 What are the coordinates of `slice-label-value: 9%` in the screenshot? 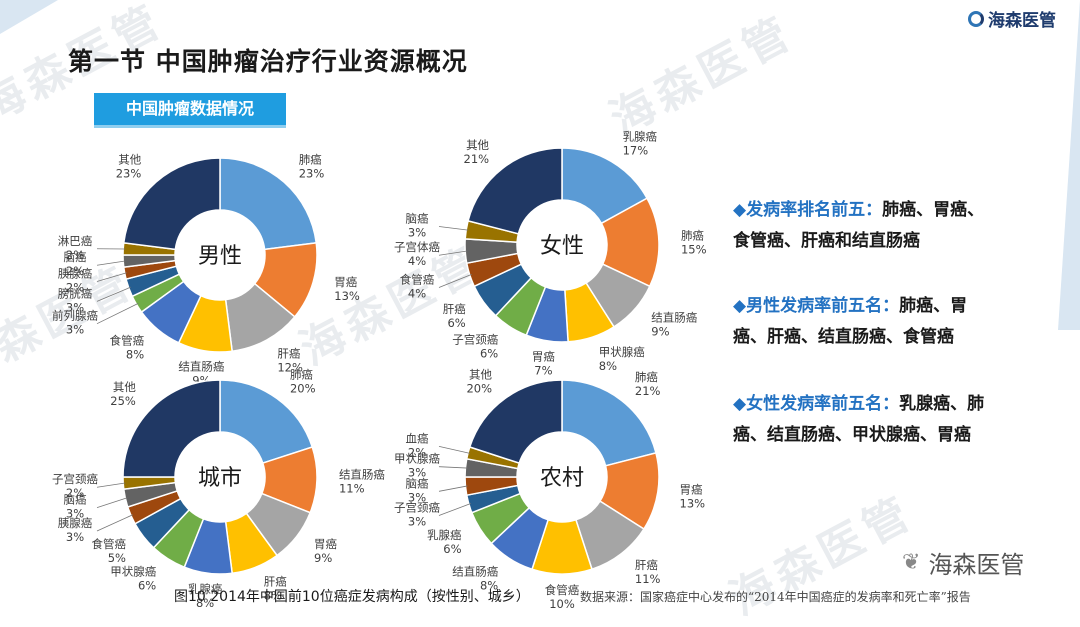 It's located at (660, 332).